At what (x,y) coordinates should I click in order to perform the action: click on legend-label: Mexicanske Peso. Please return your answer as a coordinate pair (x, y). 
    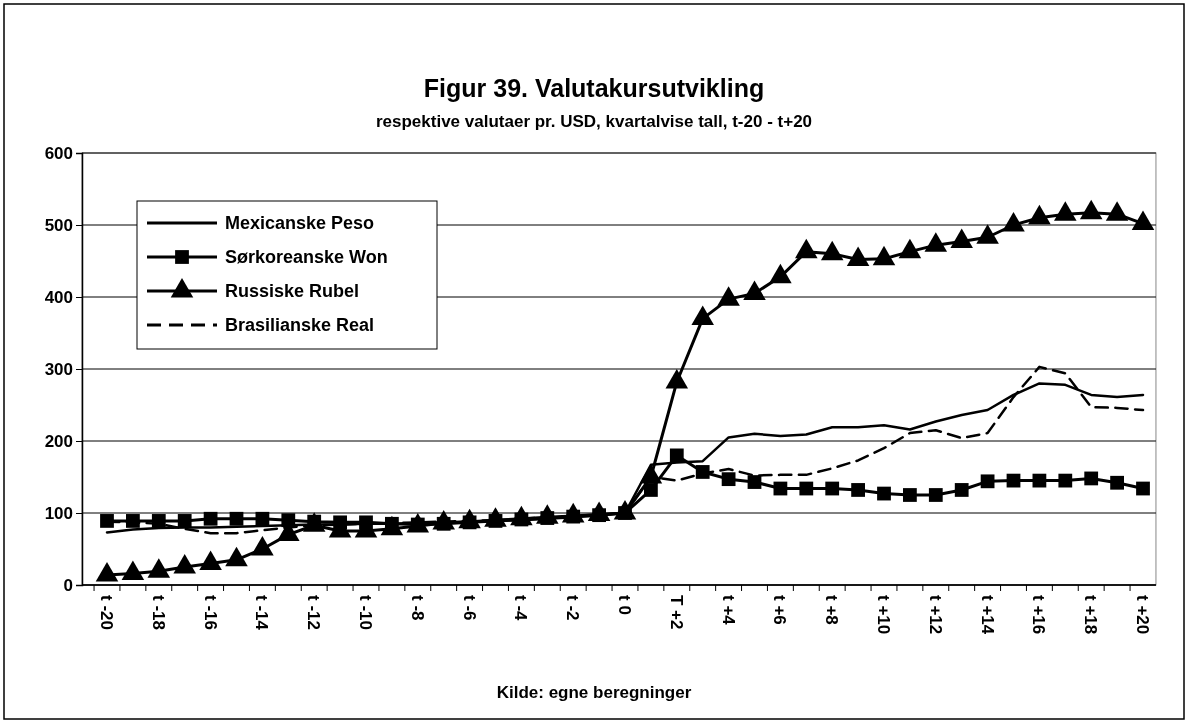
    Looking at the image, I should click on (300, 223).